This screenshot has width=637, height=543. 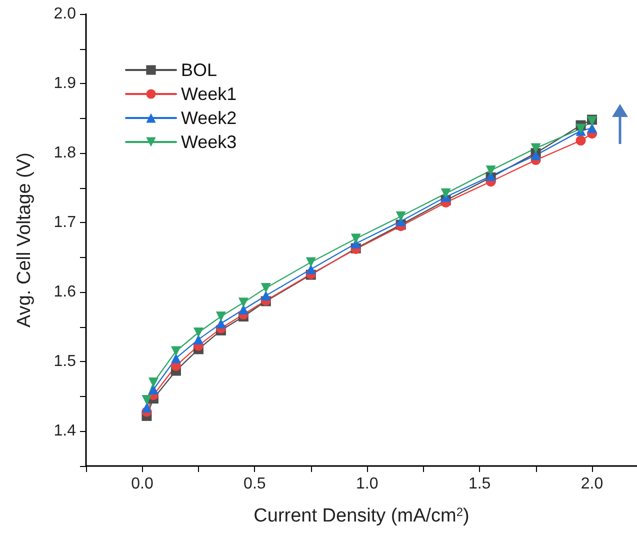 I want to click on x-tick-label: 1.5, so click(x=479, y=484).